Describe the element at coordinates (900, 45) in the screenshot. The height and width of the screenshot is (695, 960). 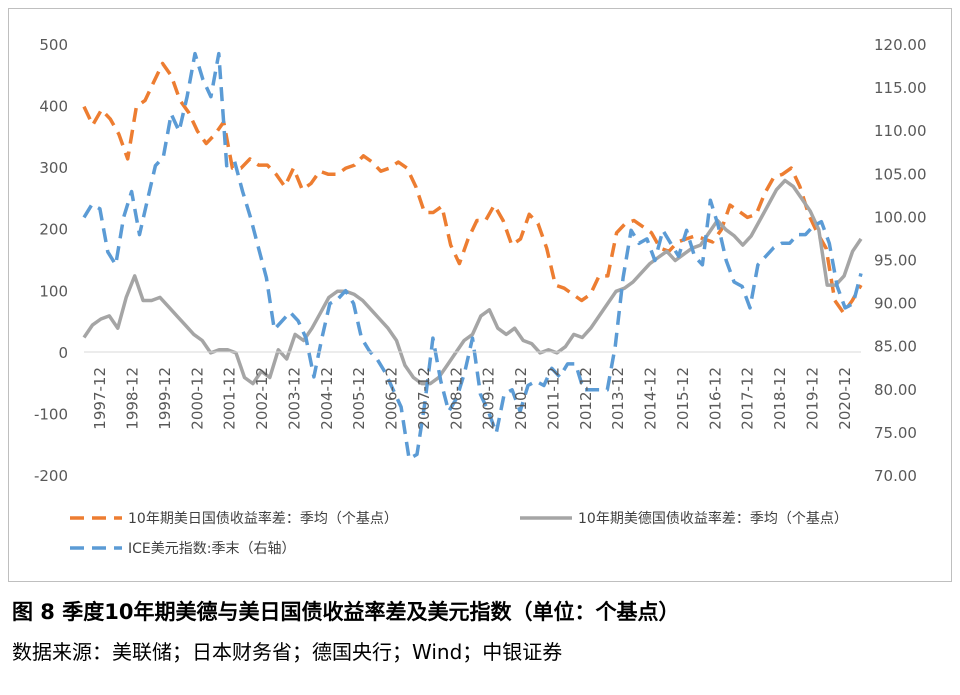
I see `y2-tick-label: 120.00` at that location.